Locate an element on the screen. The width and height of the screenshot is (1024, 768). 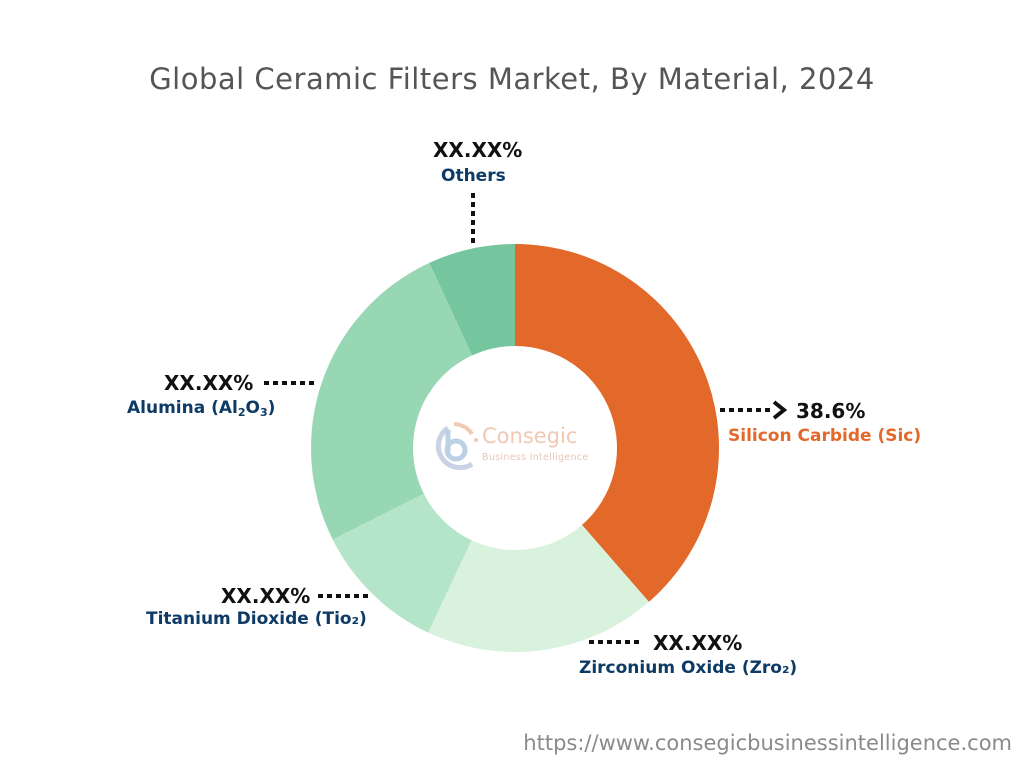
titanium-dioxide-label: Titanium Dioxide (Tio₂) is located at coordinates (256, 619).